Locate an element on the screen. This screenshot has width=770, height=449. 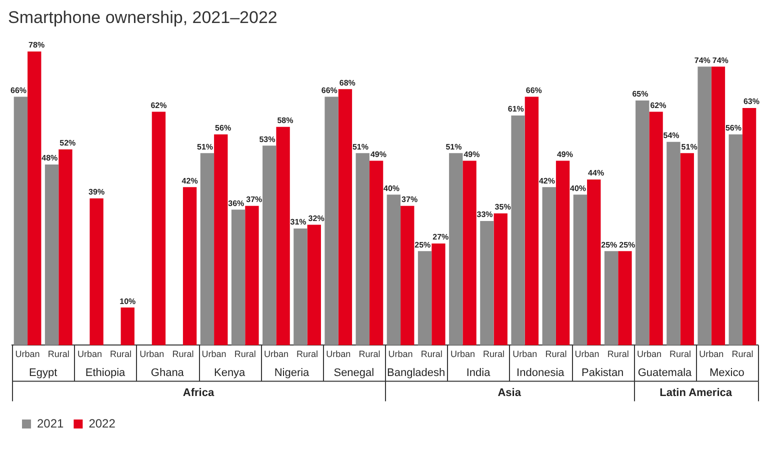
data-label: 68% is located at coordinates (347, 83).